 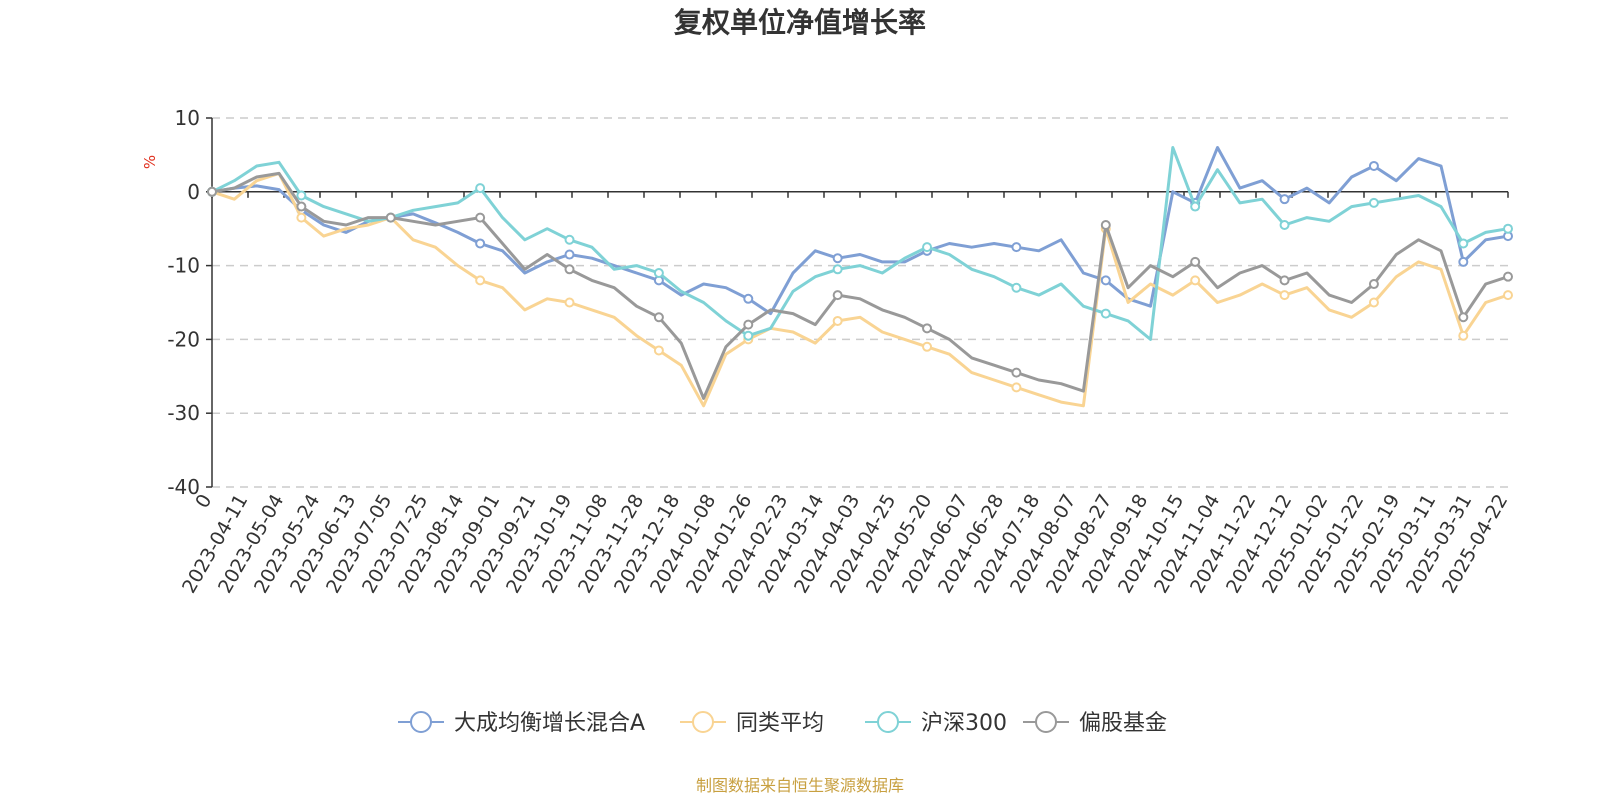 What do you see at coordinates (150, 162) in the screenshot?
I see `y-axis-unit: %` at bounding box center [150, 162].